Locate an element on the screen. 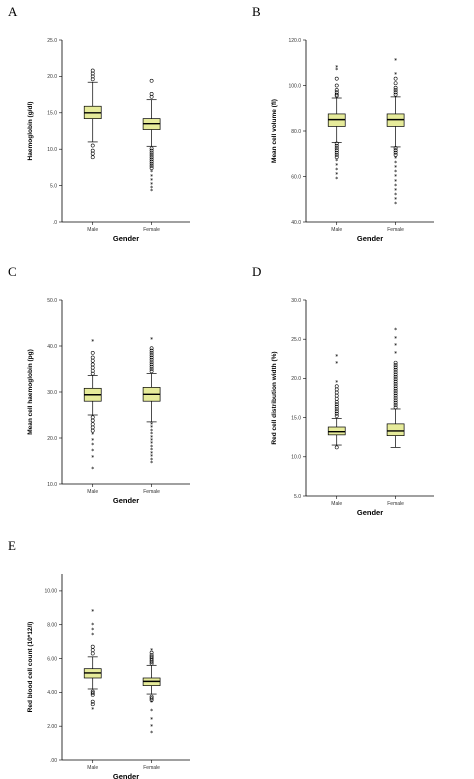  y-tick-label: 10.00 is located at coordinates (50, 592).